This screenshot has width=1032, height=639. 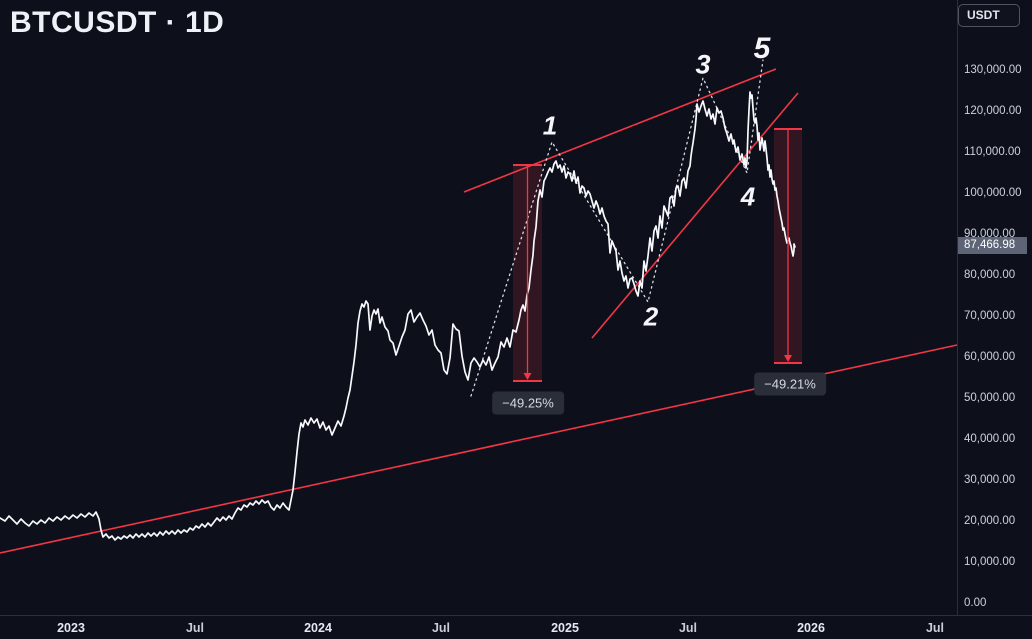 I want to click on price-axis-label: 80,000.00, so click(x=990, y=275).